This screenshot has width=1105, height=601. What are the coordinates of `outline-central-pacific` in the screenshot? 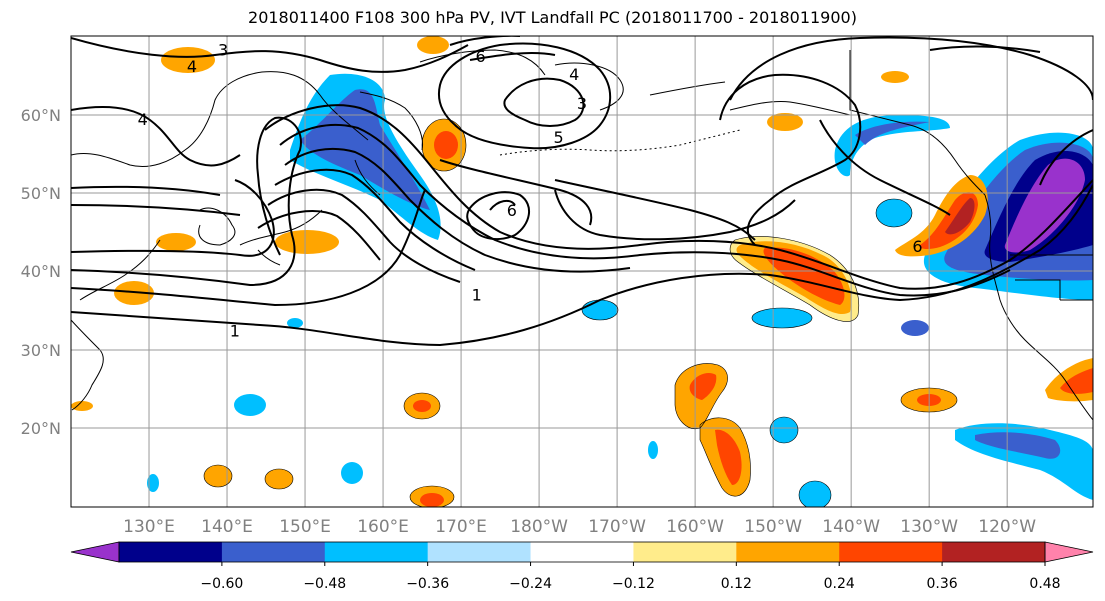 It's located at (794, 279).